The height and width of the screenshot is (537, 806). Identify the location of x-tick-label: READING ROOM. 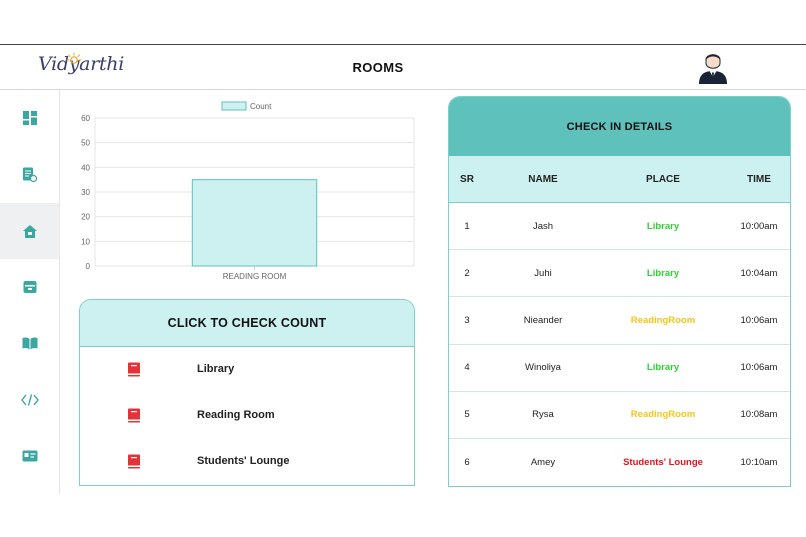
(255, 276).